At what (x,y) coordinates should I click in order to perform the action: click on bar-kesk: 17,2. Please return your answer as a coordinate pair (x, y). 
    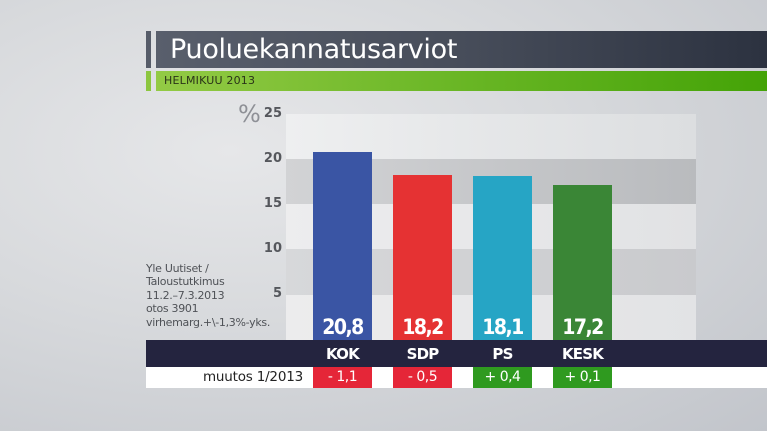
    Looking at the image, I should click on (582, 262).